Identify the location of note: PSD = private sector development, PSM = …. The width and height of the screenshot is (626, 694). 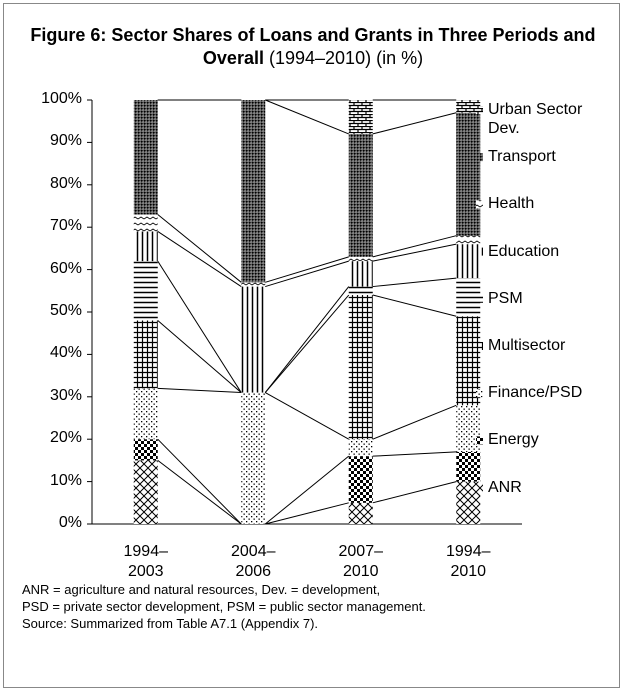
(224, 606).